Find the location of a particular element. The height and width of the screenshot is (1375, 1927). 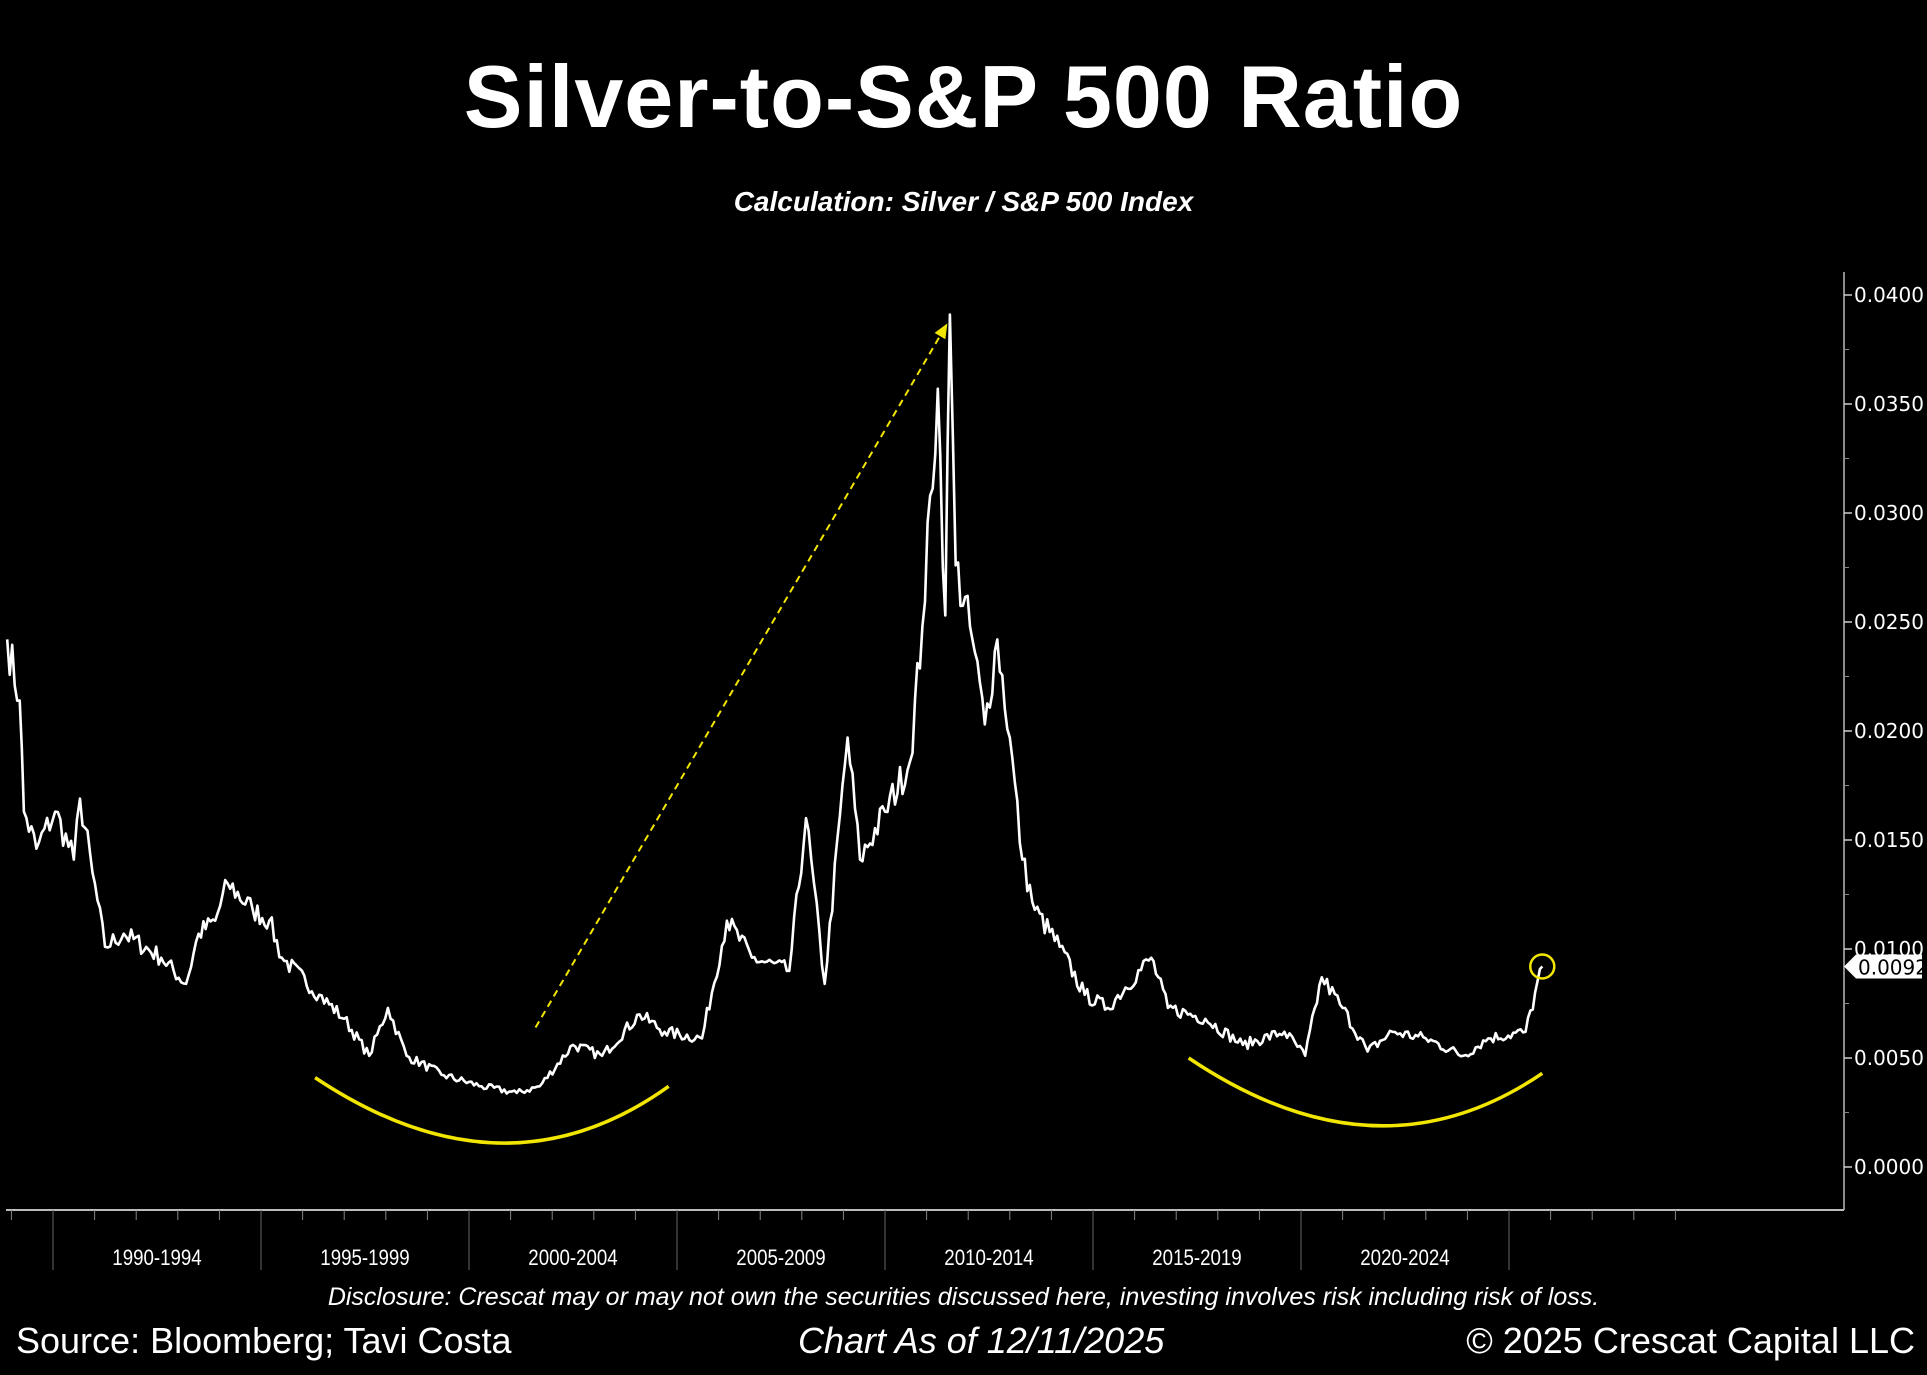

y-tick-label: 0.0400 is located at coordinates (1889, 295).